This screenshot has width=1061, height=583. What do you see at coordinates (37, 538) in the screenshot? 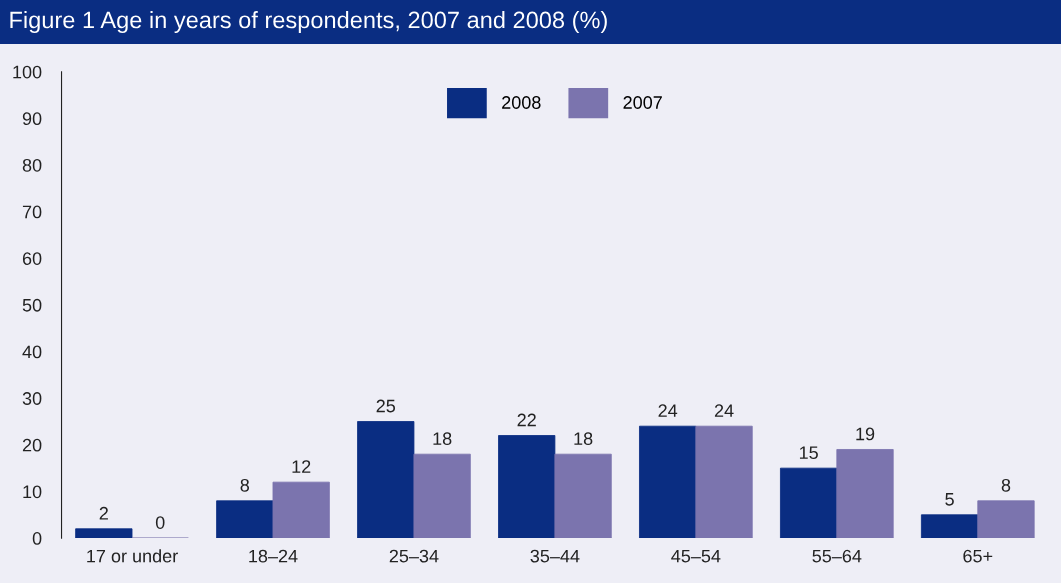
I see `y-tick-label: 0` at bounding box center [37, 538].